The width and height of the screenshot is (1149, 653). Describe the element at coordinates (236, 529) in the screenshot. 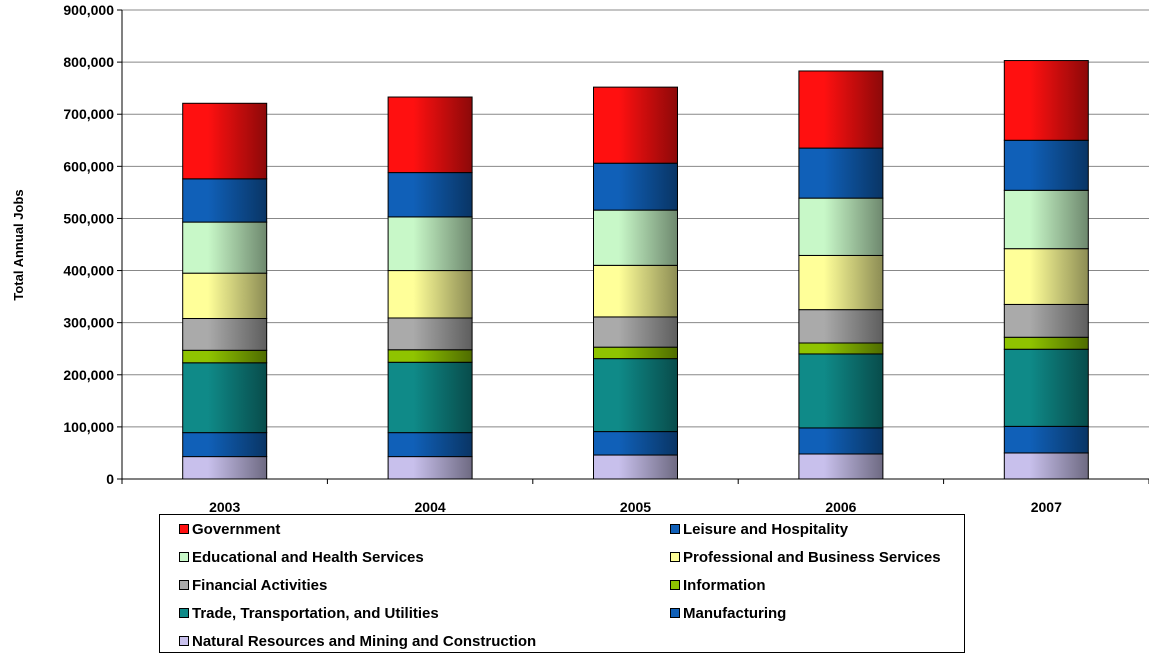

I see `legend-label: Government` at that location.